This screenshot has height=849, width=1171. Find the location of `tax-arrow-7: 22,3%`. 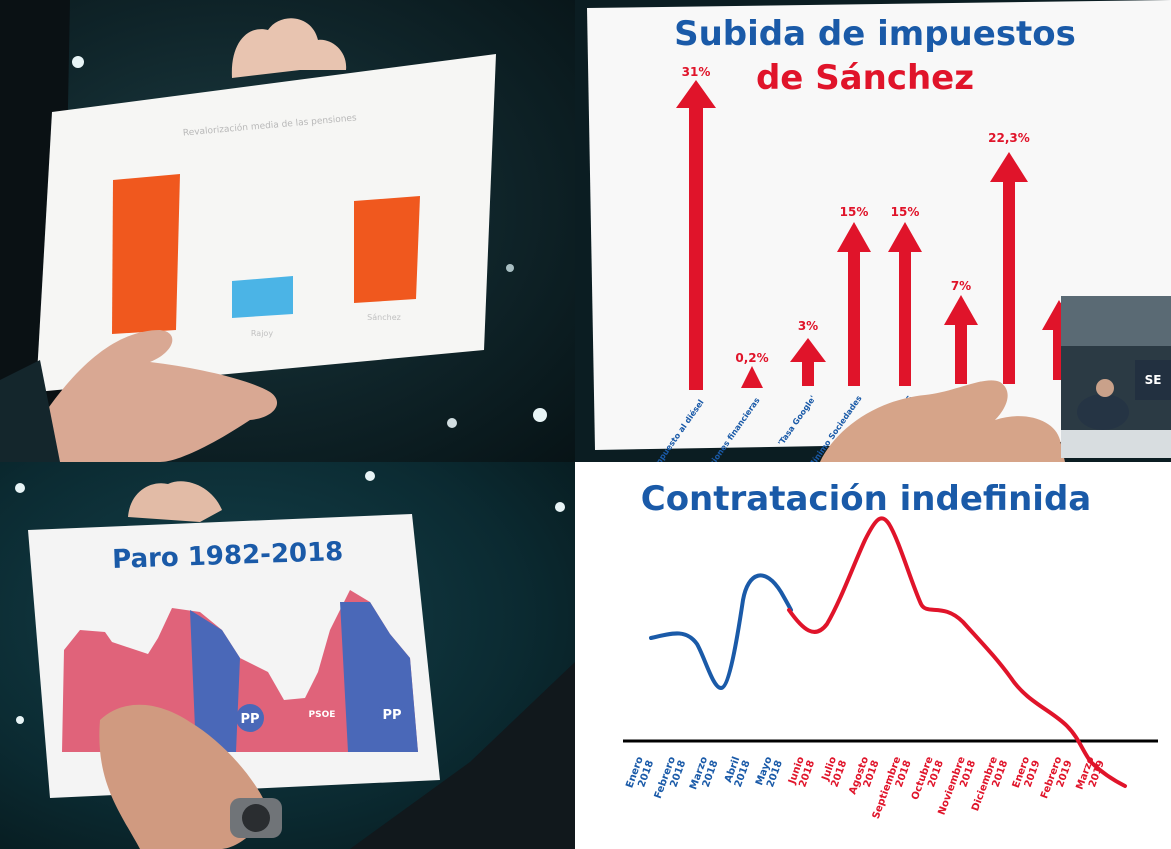

tax-arrow-7: 22,3% is located at coordinates (1009, 257).